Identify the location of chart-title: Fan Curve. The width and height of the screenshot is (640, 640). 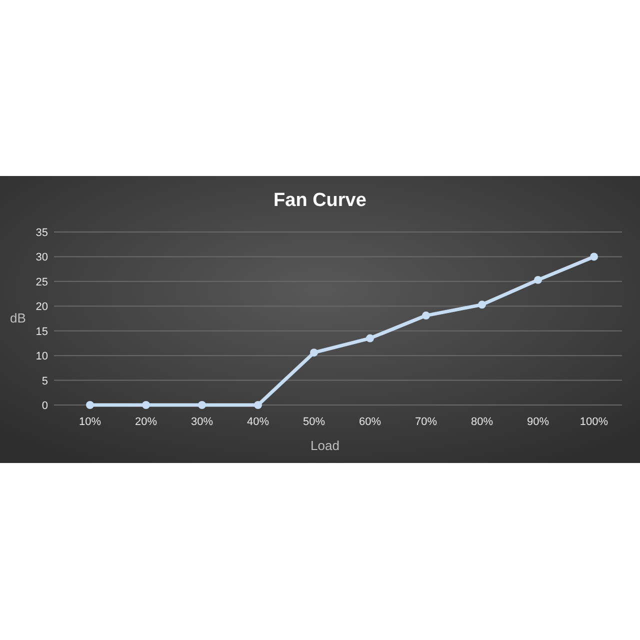
(320, 200).